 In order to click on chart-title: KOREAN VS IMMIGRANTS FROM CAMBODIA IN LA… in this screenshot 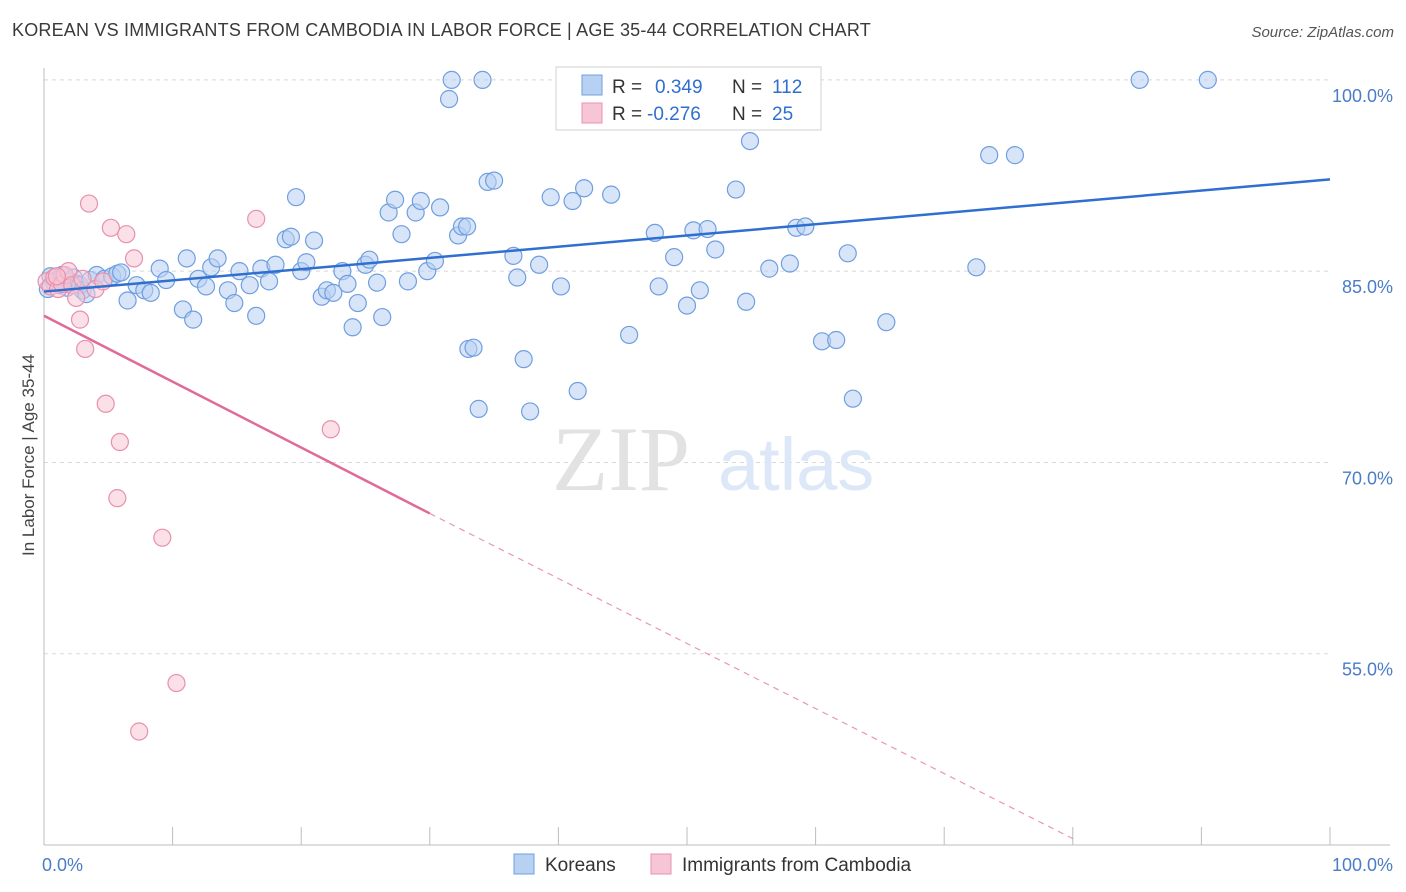, I will do `click(441, 30)`.